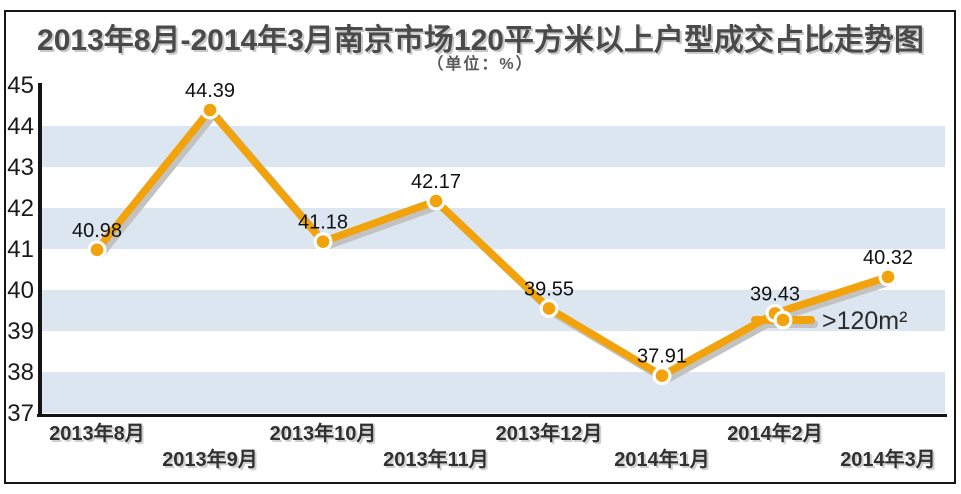 This screenshot has height=494, width=961. Describe the element at coordinates (20, 167) in the screenshot. I see `y-tick-label: 43` at that location.